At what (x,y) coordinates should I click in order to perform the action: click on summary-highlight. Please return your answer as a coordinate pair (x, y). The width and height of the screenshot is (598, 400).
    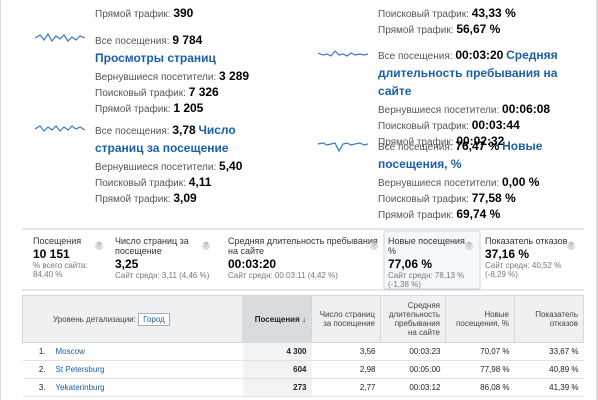
    Looking at the image, I should click on (432, 260).